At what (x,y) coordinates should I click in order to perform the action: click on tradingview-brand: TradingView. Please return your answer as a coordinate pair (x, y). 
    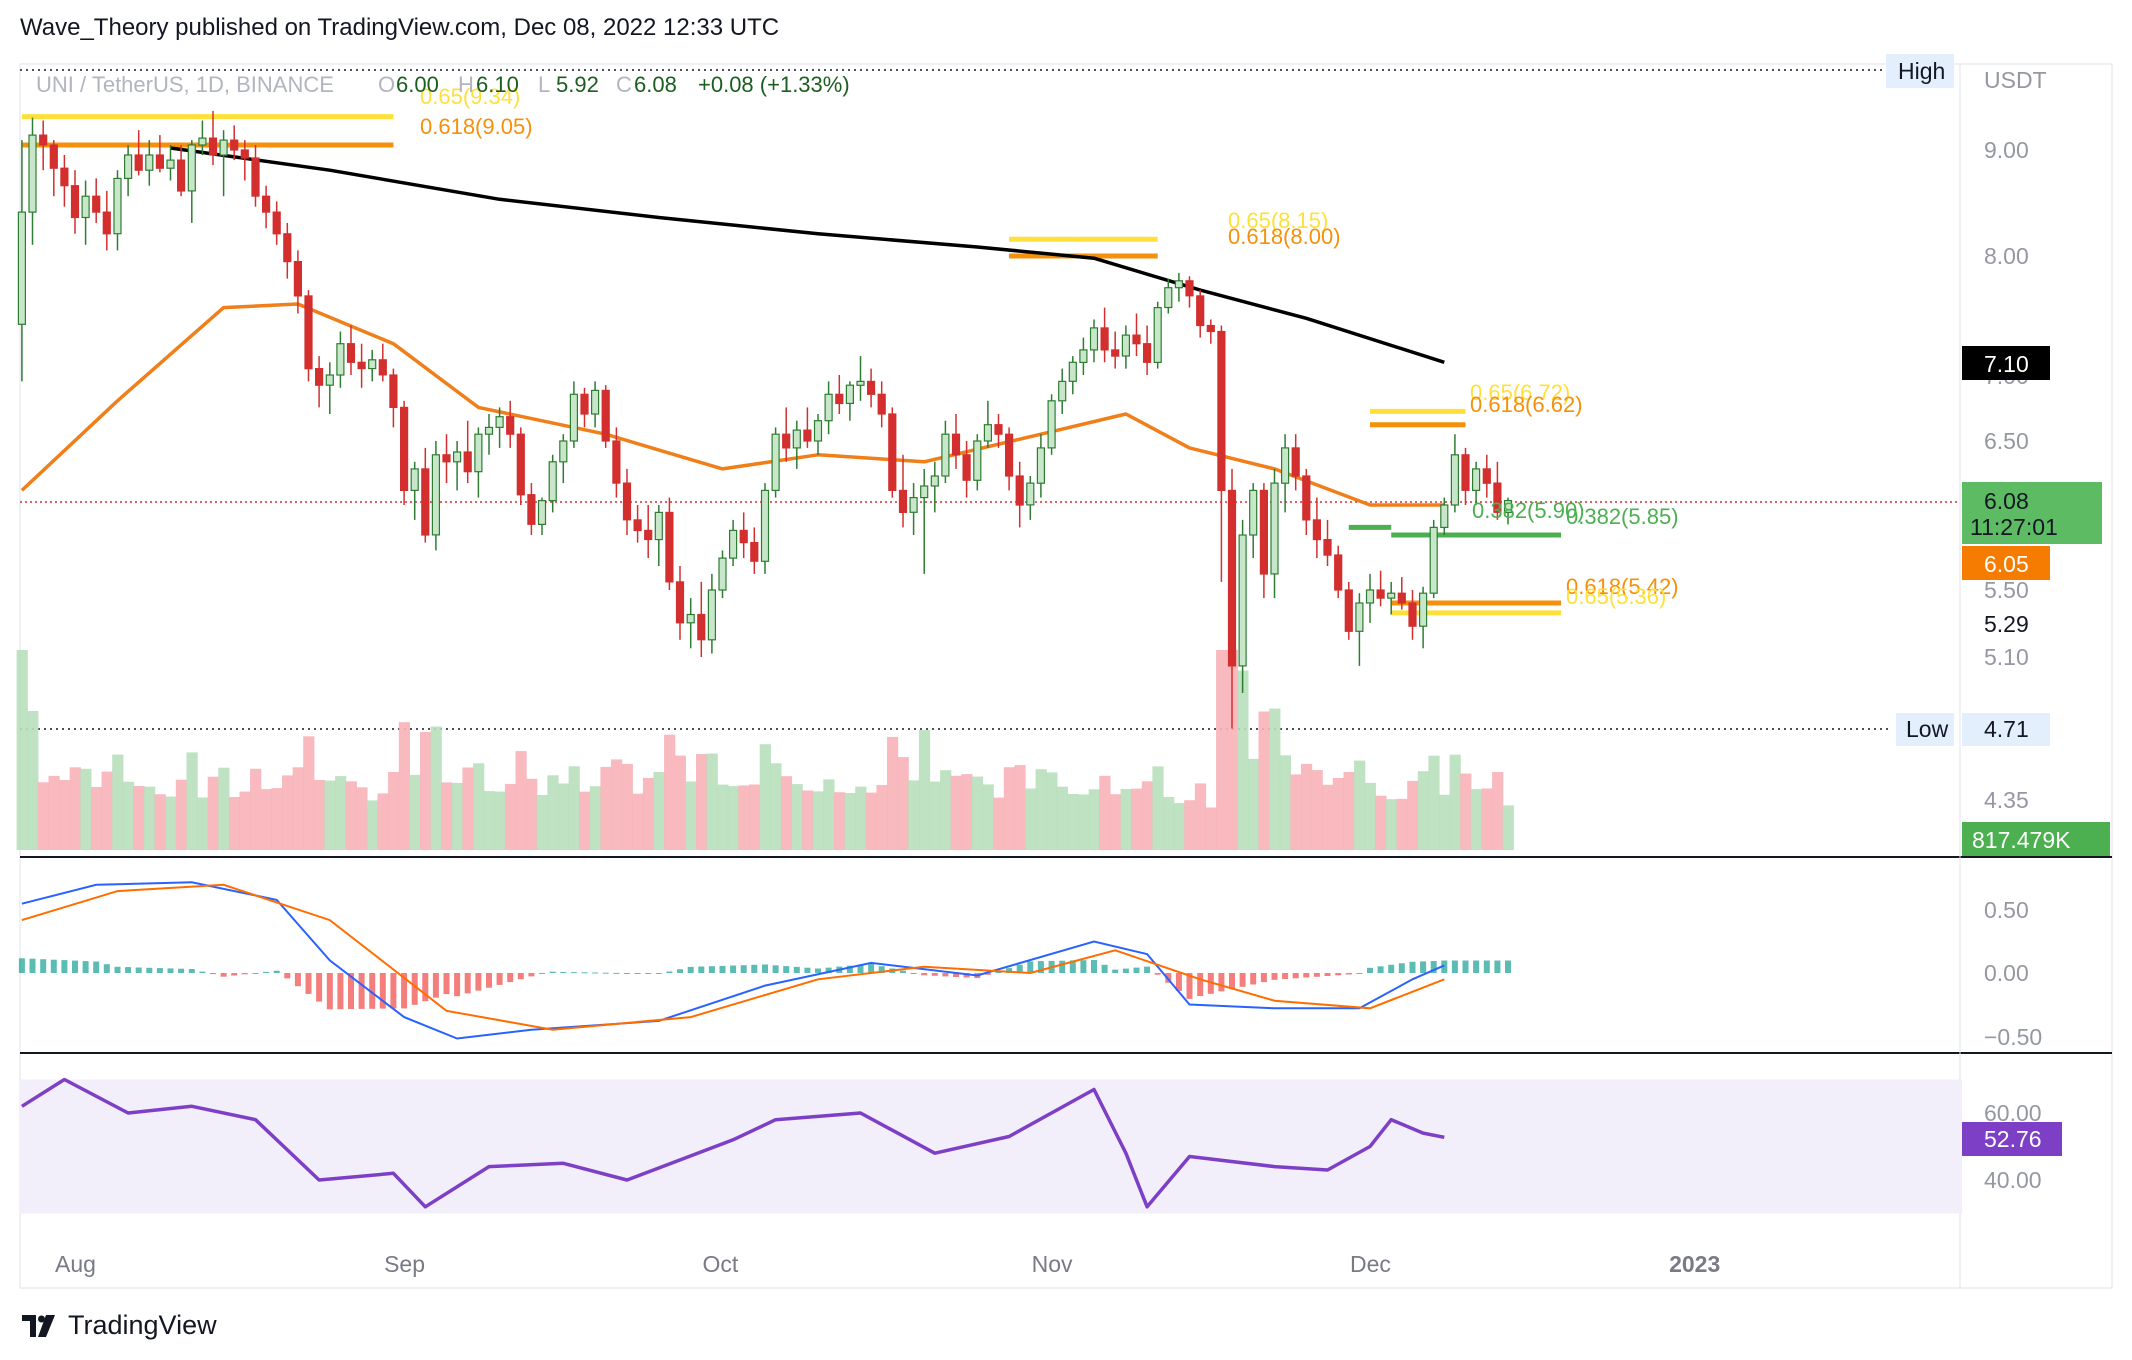
    Looking at the image, I should click on (119, 1325).